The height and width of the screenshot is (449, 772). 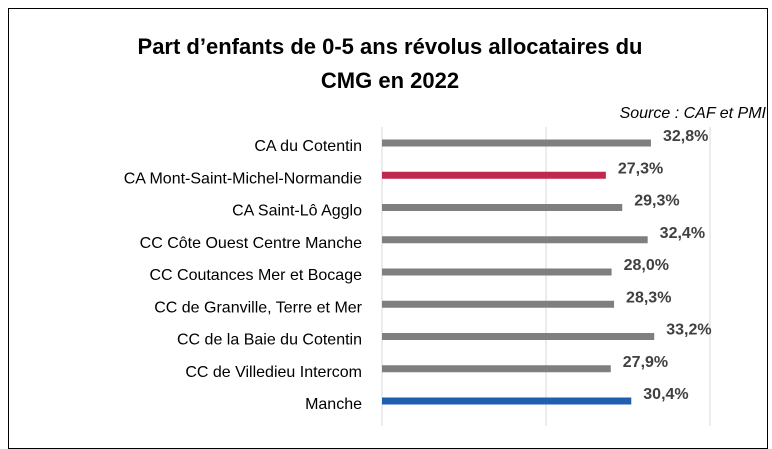 I want to click on data-label: 33,2%, so click(x=688, y=330).